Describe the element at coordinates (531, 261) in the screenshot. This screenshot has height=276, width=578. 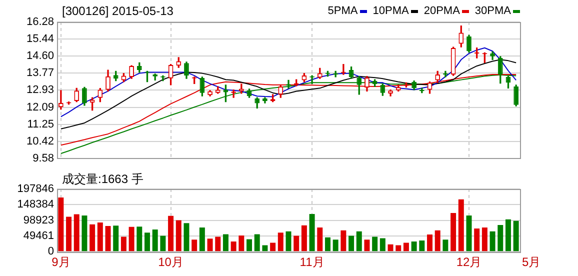
I see `text: 5月` at that location.